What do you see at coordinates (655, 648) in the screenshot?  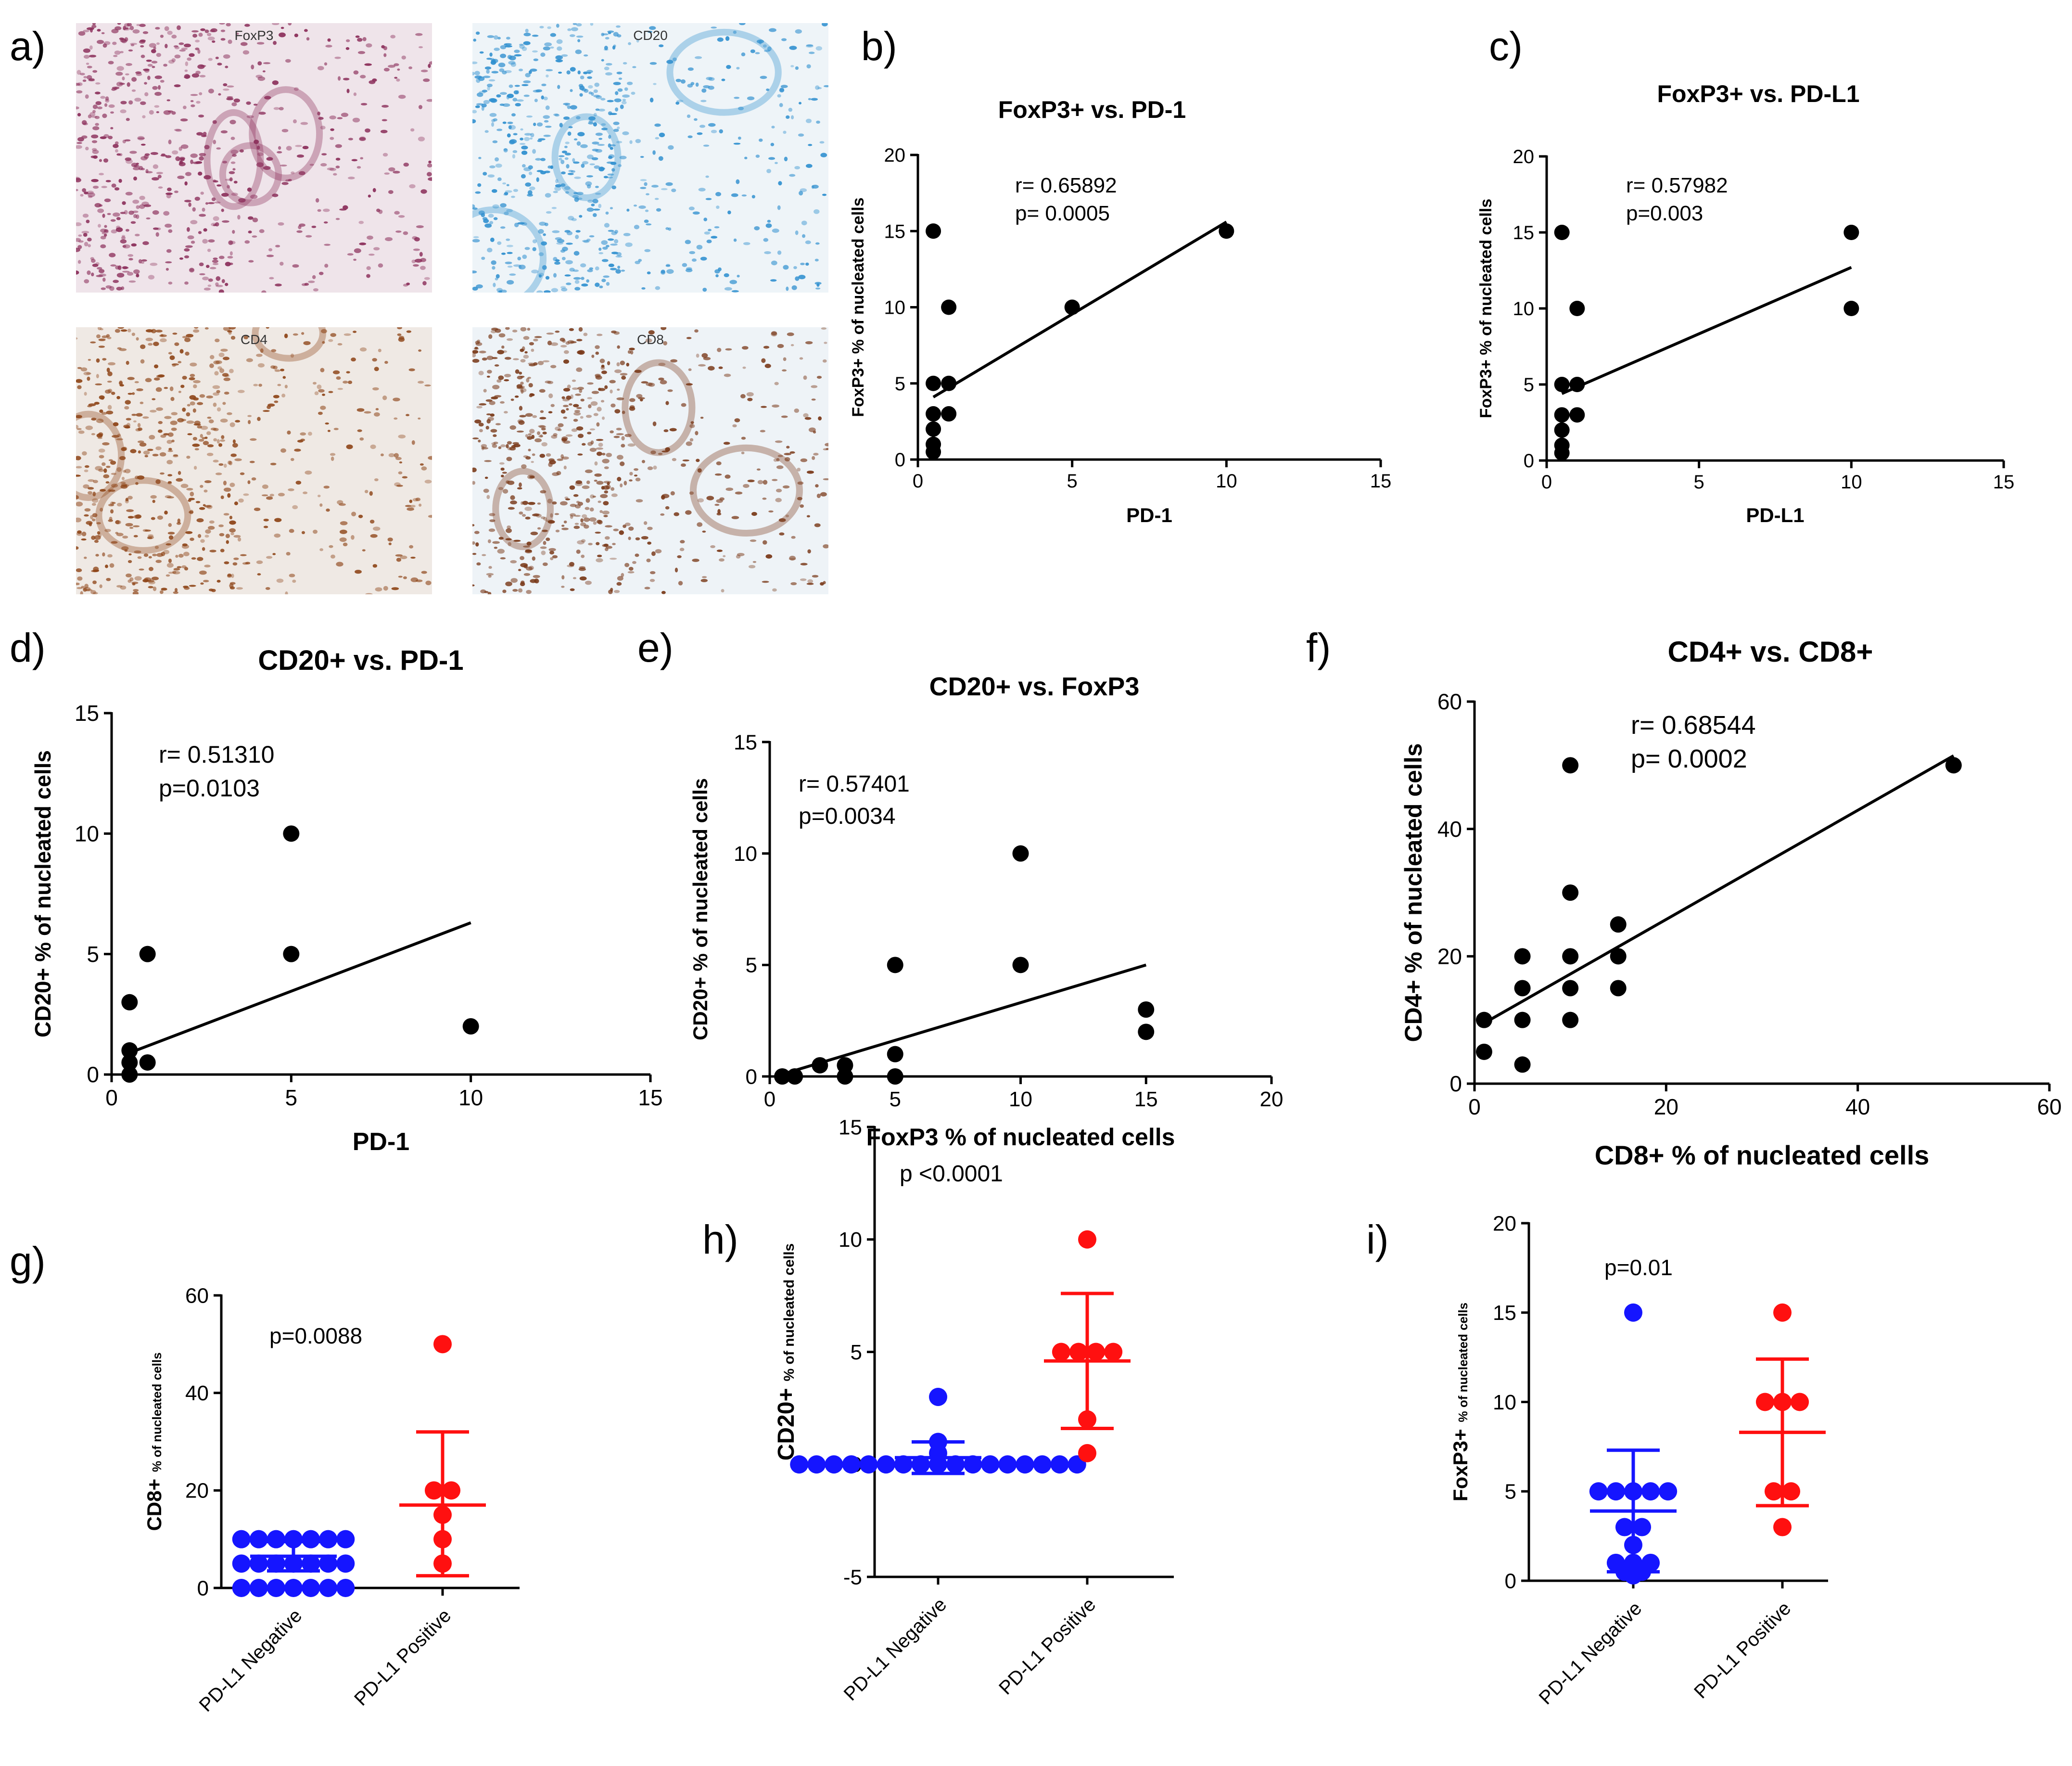 I see `panel-letter-e: e)` at bounding box center [655, 648].